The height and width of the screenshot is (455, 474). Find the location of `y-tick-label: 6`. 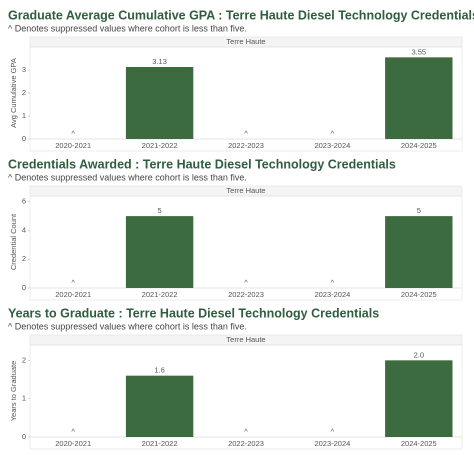

y-tick-label: 6 is located at coordinates (24, 201).